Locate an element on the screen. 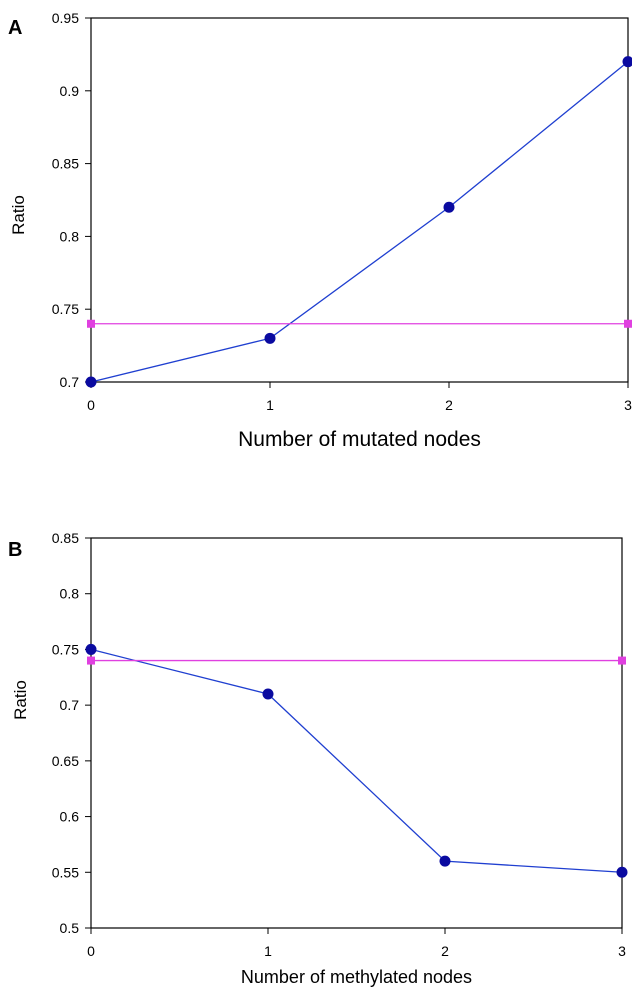 The height and width of the screenshot is (996, 632). panel-1-y-tick-label: 0.5 is located at coordinates (70, 928).